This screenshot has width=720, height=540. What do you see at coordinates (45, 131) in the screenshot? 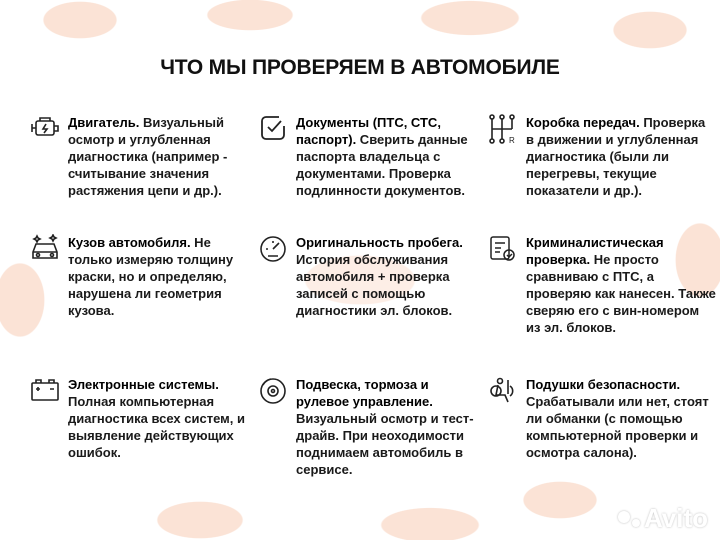
I see `engine-icon` at bounding box center [45, 131].